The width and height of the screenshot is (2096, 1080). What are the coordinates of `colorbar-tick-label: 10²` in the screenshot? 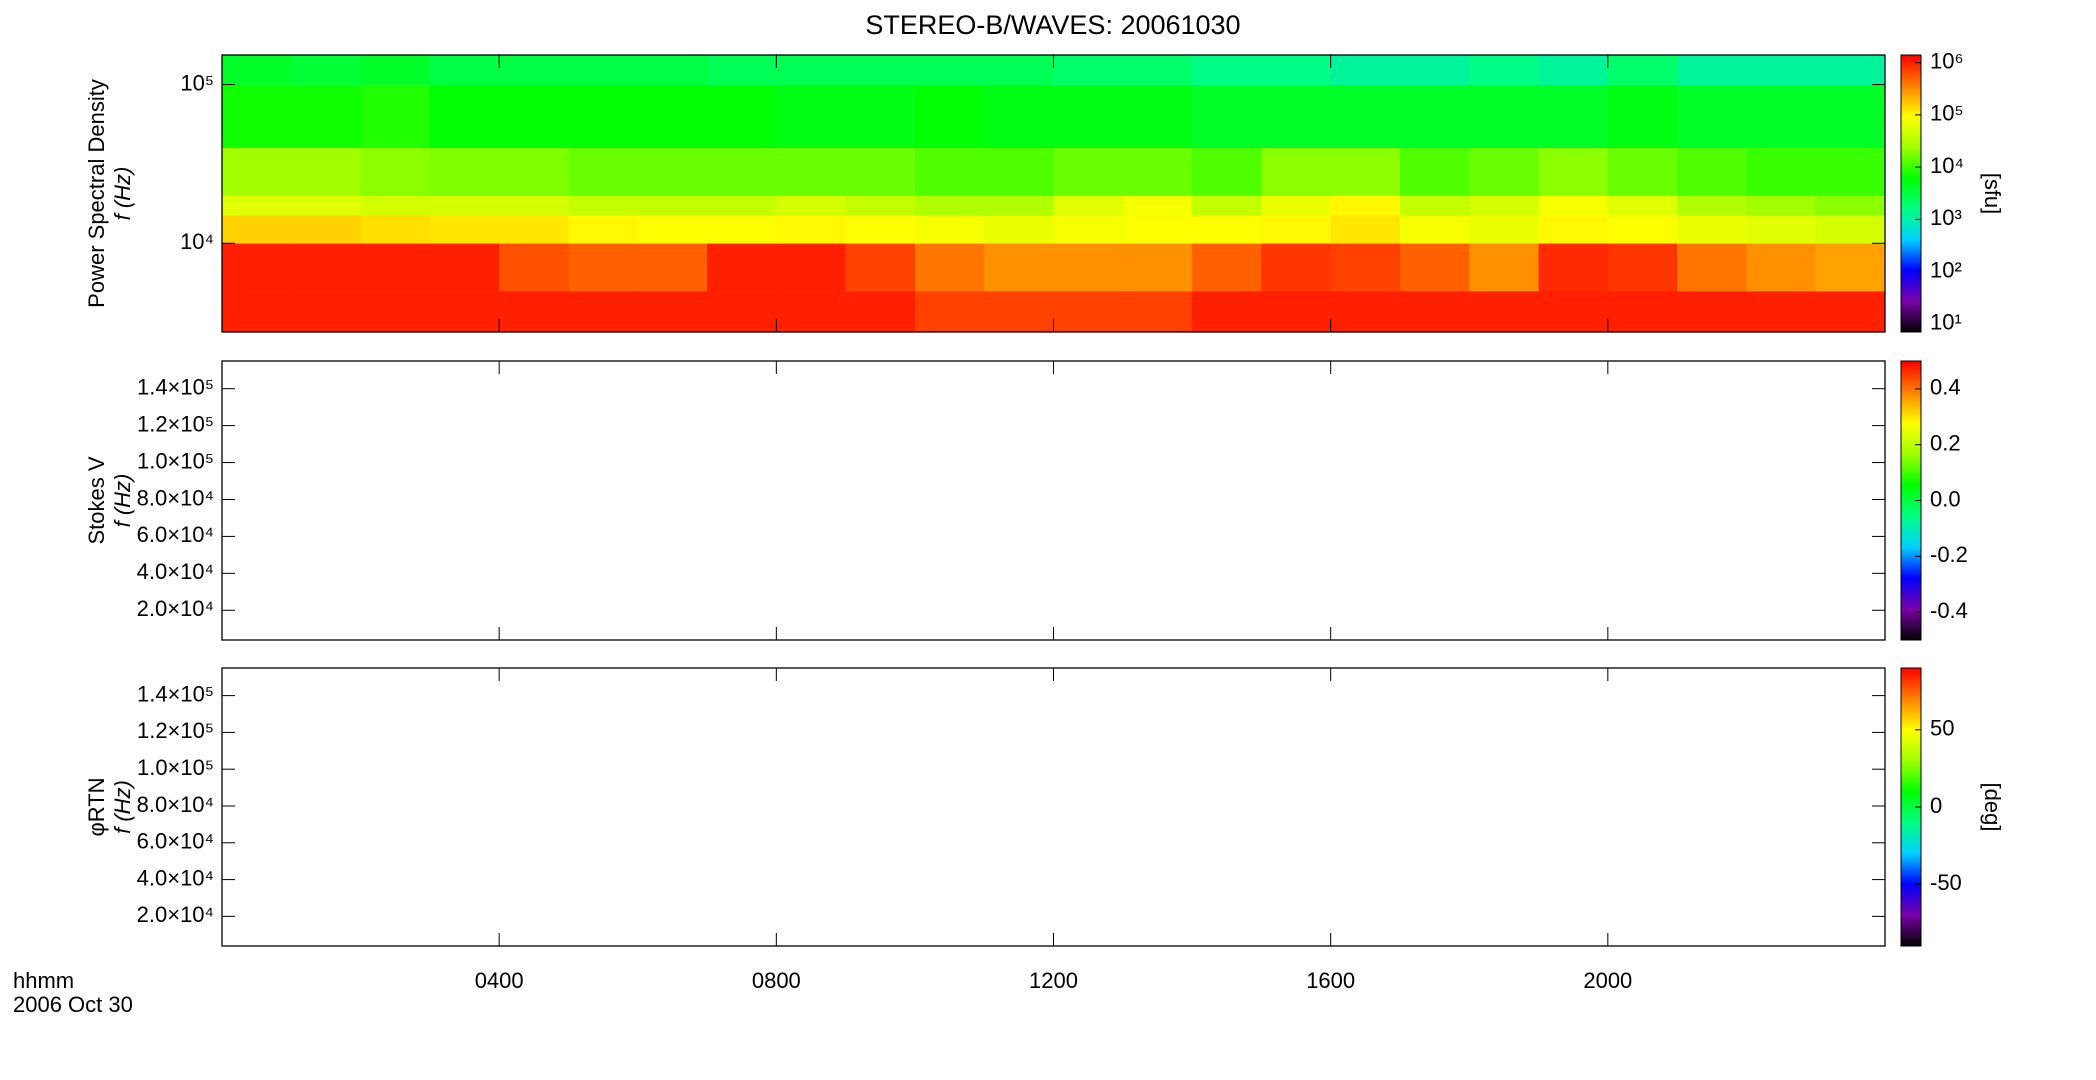 It's located at (1946, 269).